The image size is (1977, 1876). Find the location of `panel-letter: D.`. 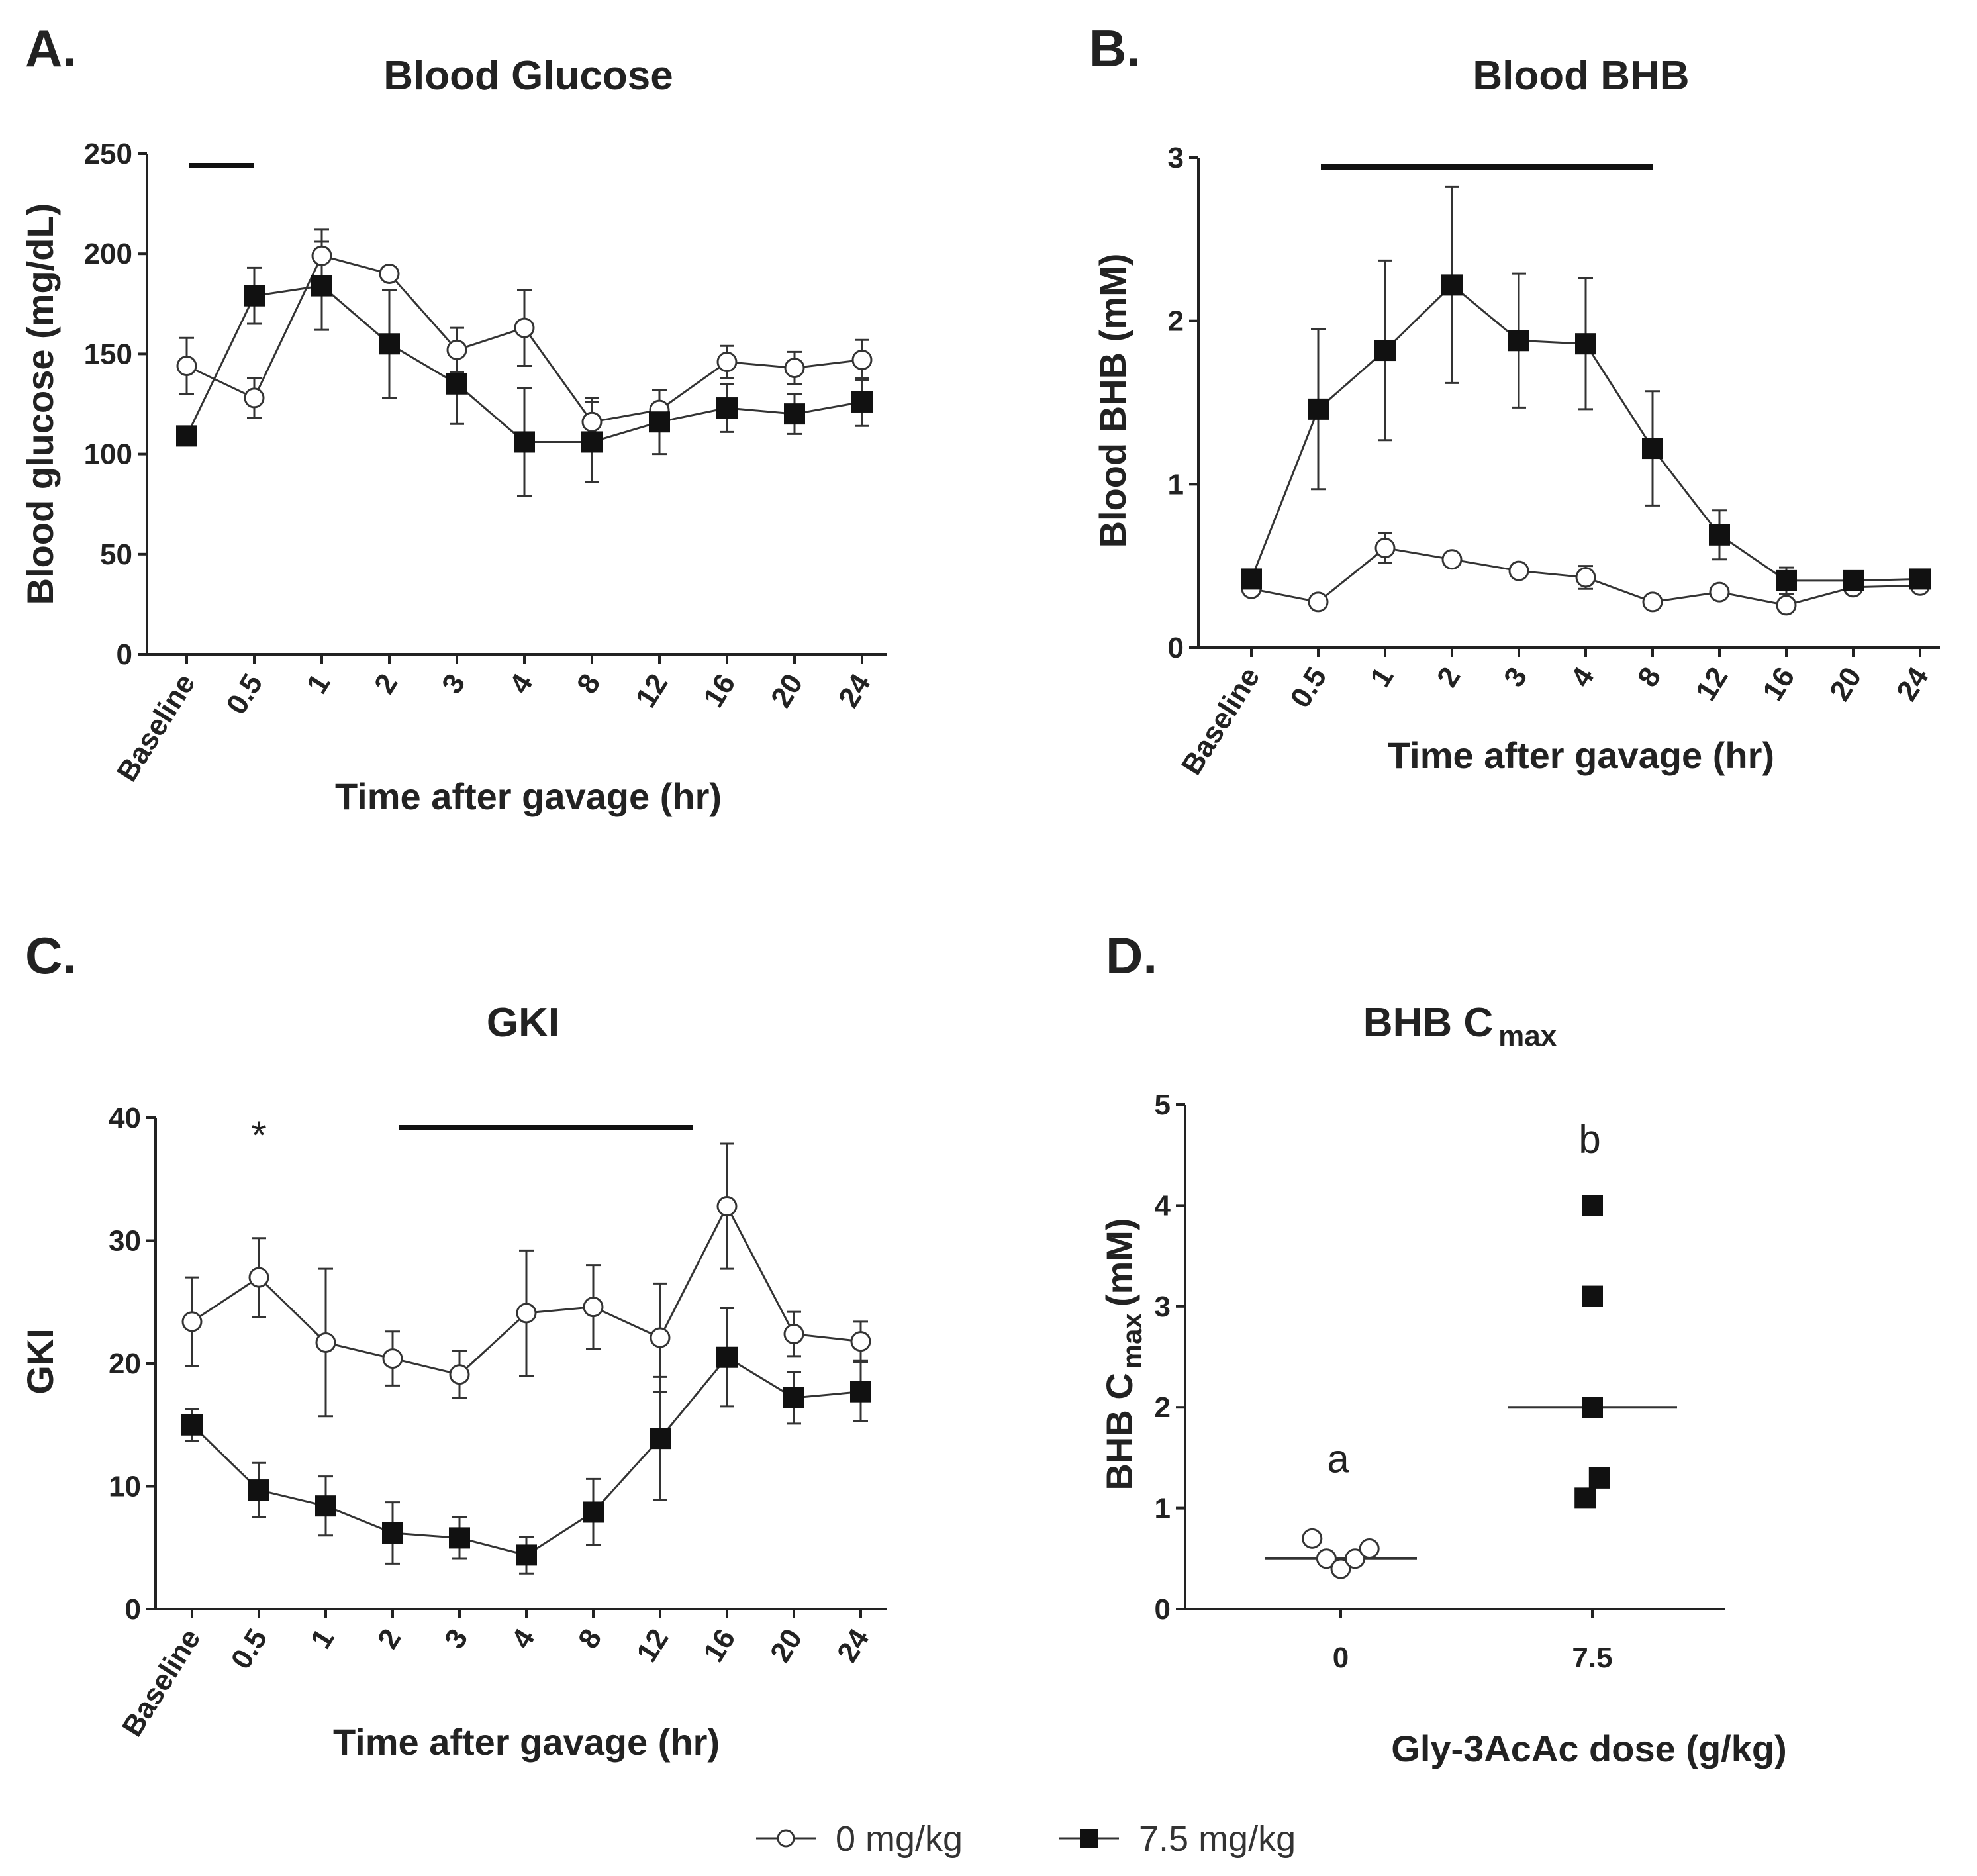

panel-letter: D. is located at coordinates (1131, 955).